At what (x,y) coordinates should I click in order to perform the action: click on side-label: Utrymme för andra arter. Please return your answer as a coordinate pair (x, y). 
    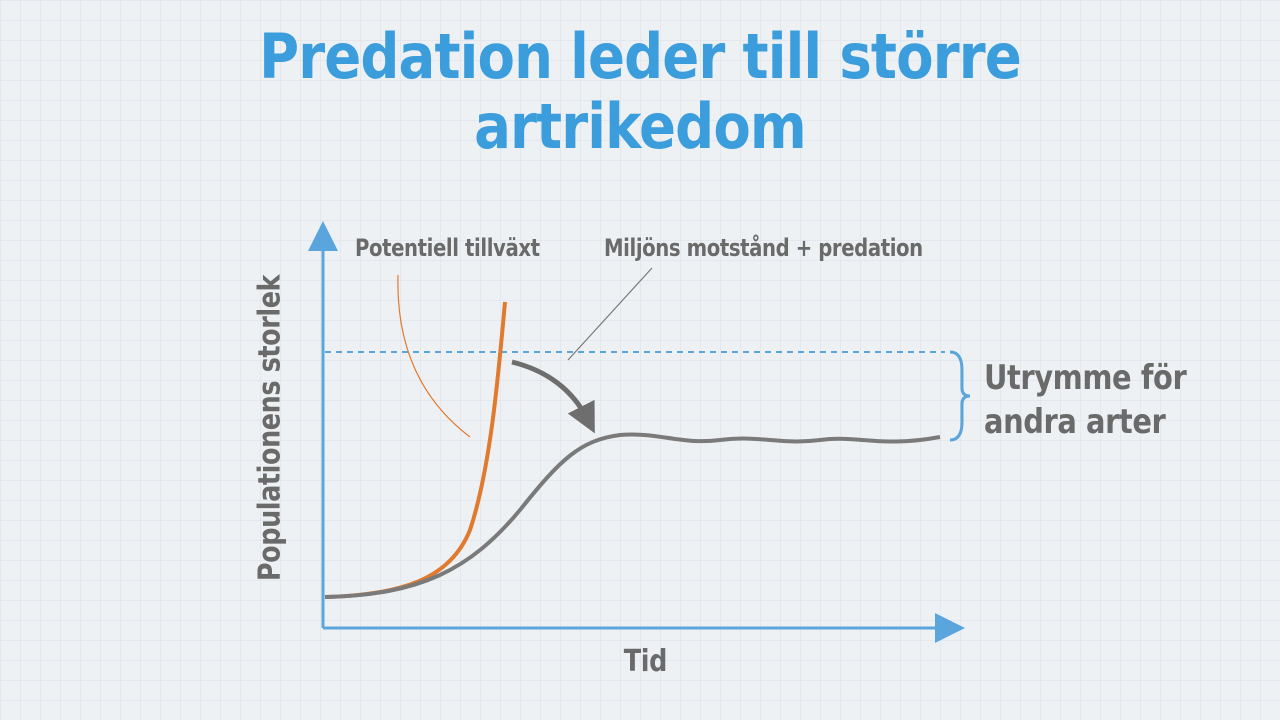
    Looking at the image, I should click on (1085, 400).